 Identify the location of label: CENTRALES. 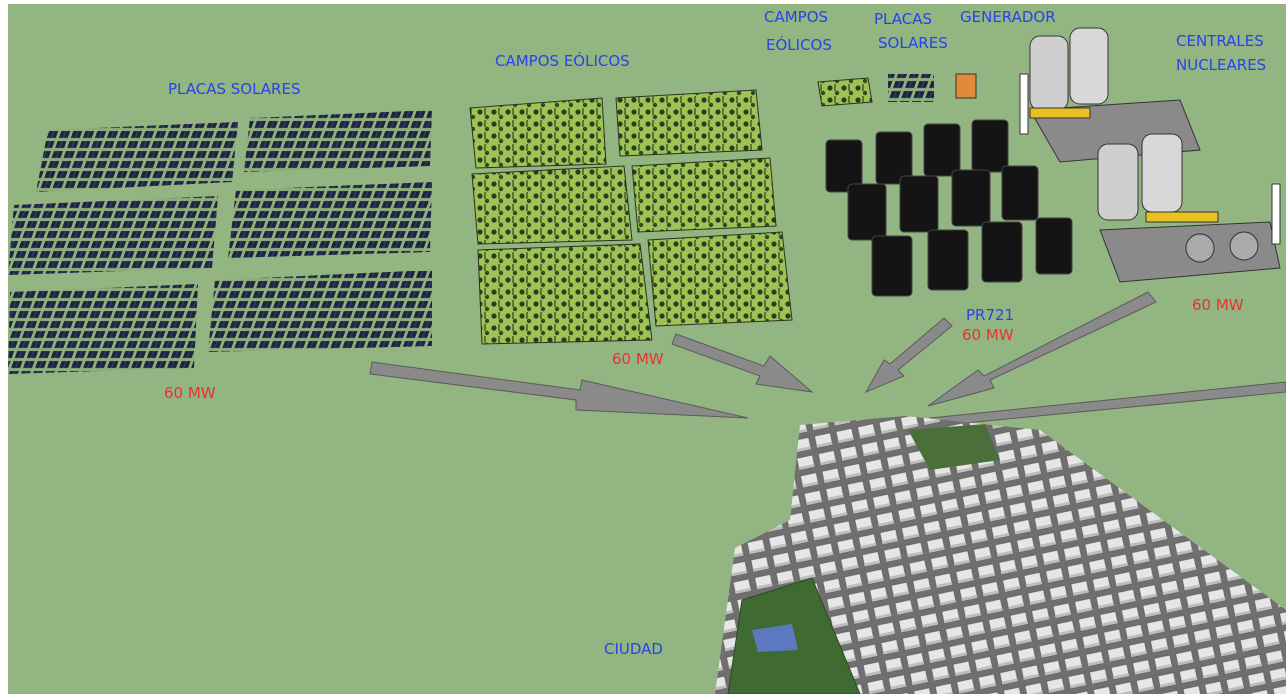
(1220, 41).